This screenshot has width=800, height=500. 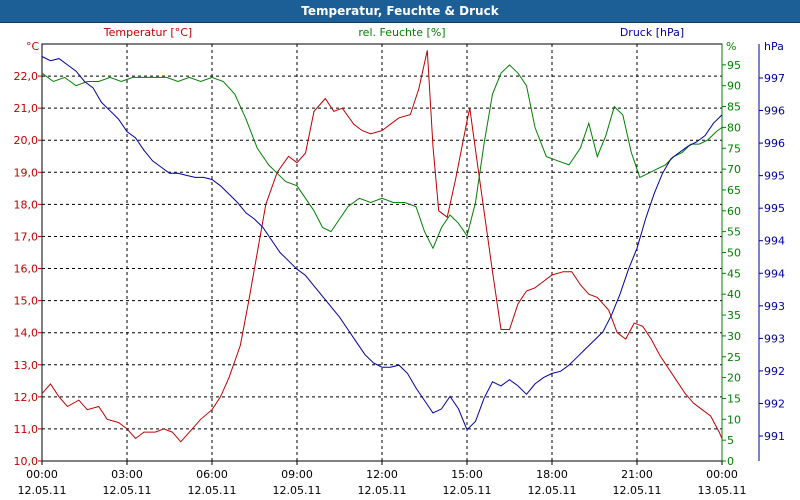 What do you see at coordinates (26, 108) in the screenshot?
I see `temperature-tick-label: 21,0` at bounding box center [26, 108].